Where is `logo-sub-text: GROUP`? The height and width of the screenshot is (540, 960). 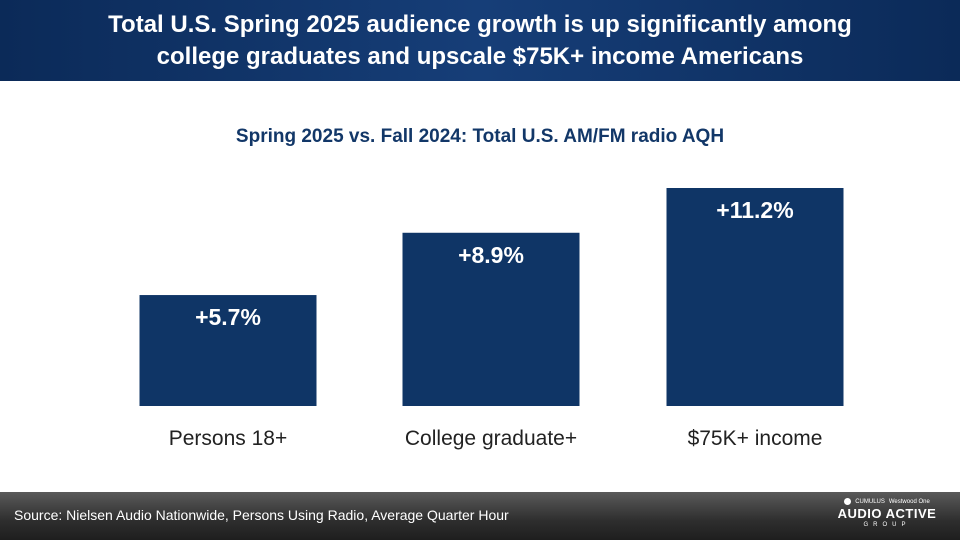 logo-sub-text: GROUP is located at coordinates (887, 525).